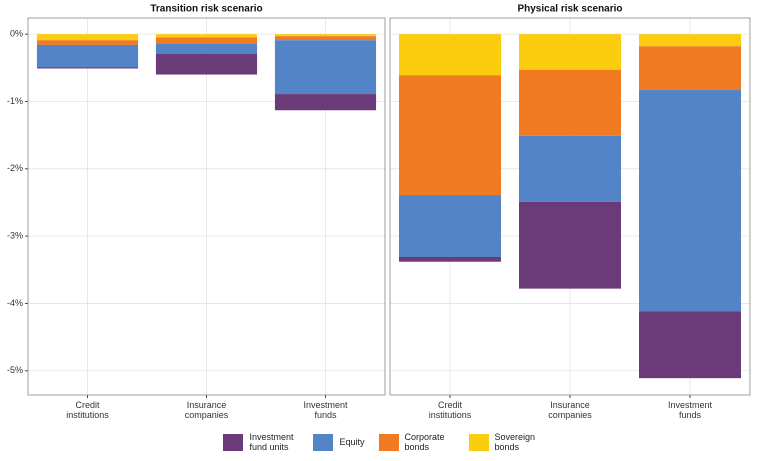 The height and width of the screenshot is (461, 768). Describe the element at coordinates (16, 34) in the screenshot. I see `y-tick-label: 0%` at that location.